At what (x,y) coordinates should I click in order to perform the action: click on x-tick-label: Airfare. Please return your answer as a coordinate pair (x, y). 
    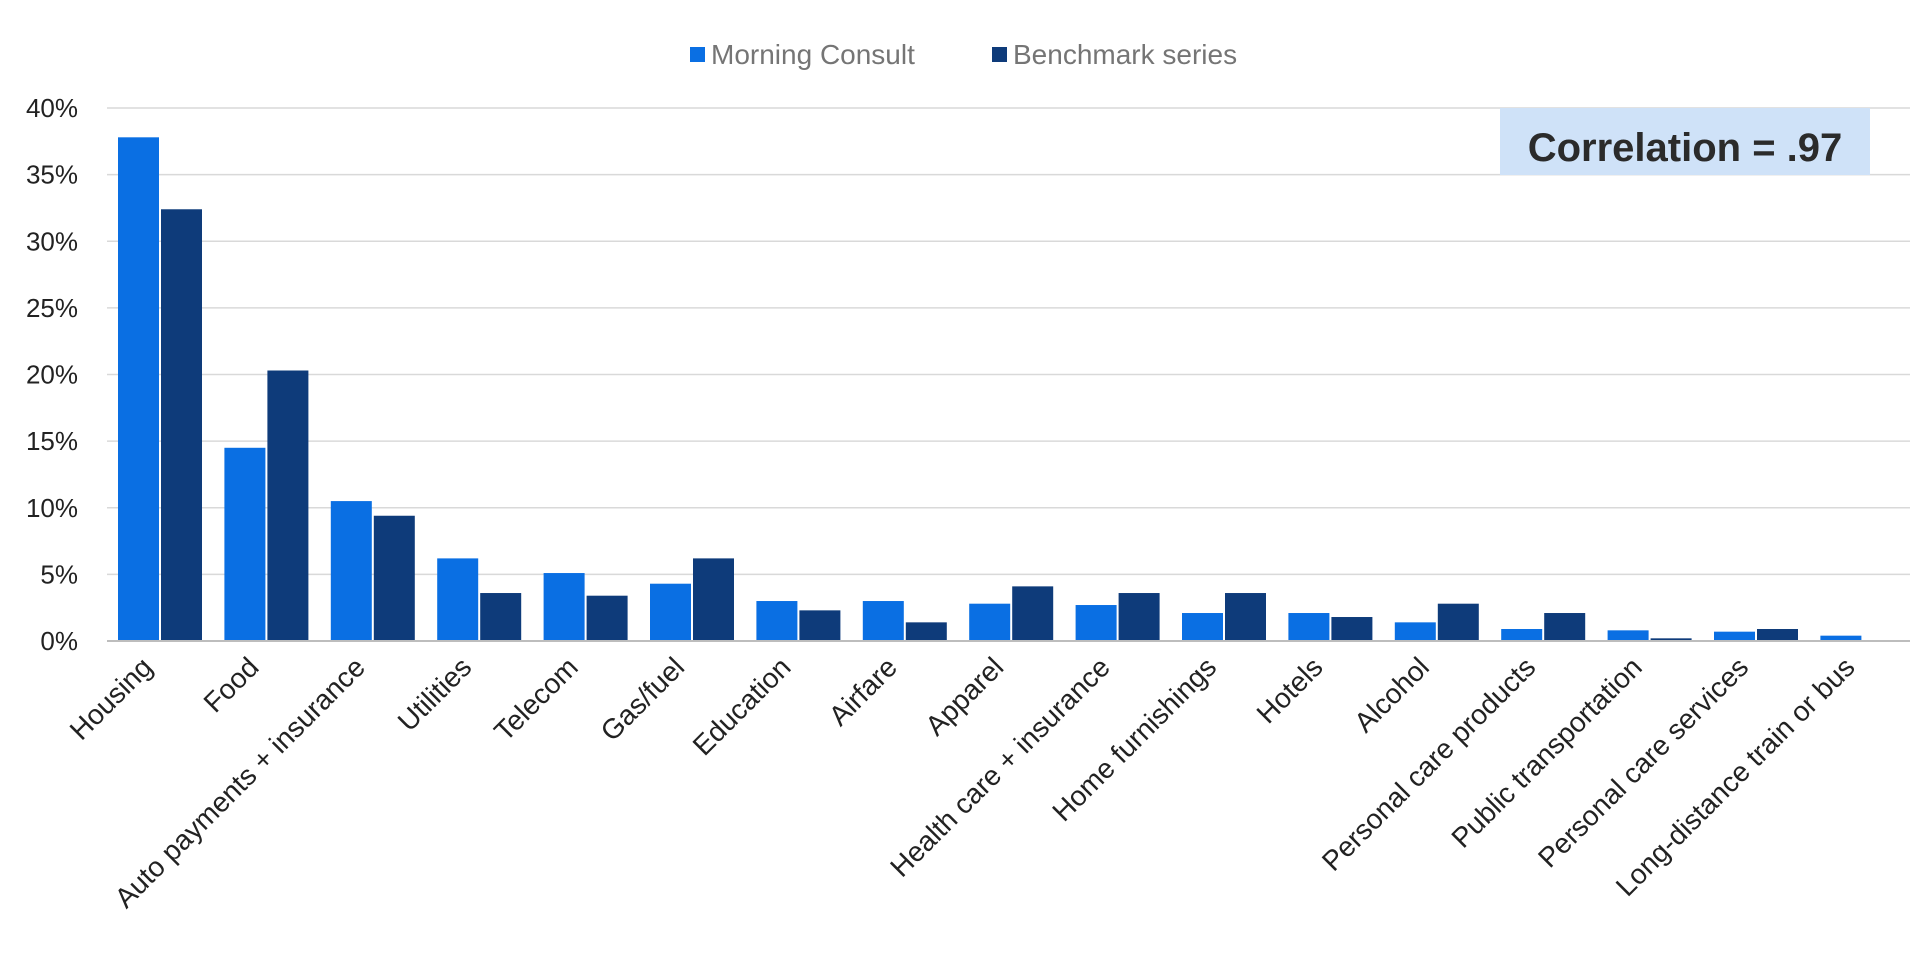
    Looking at the image, I should click on (863, 691).